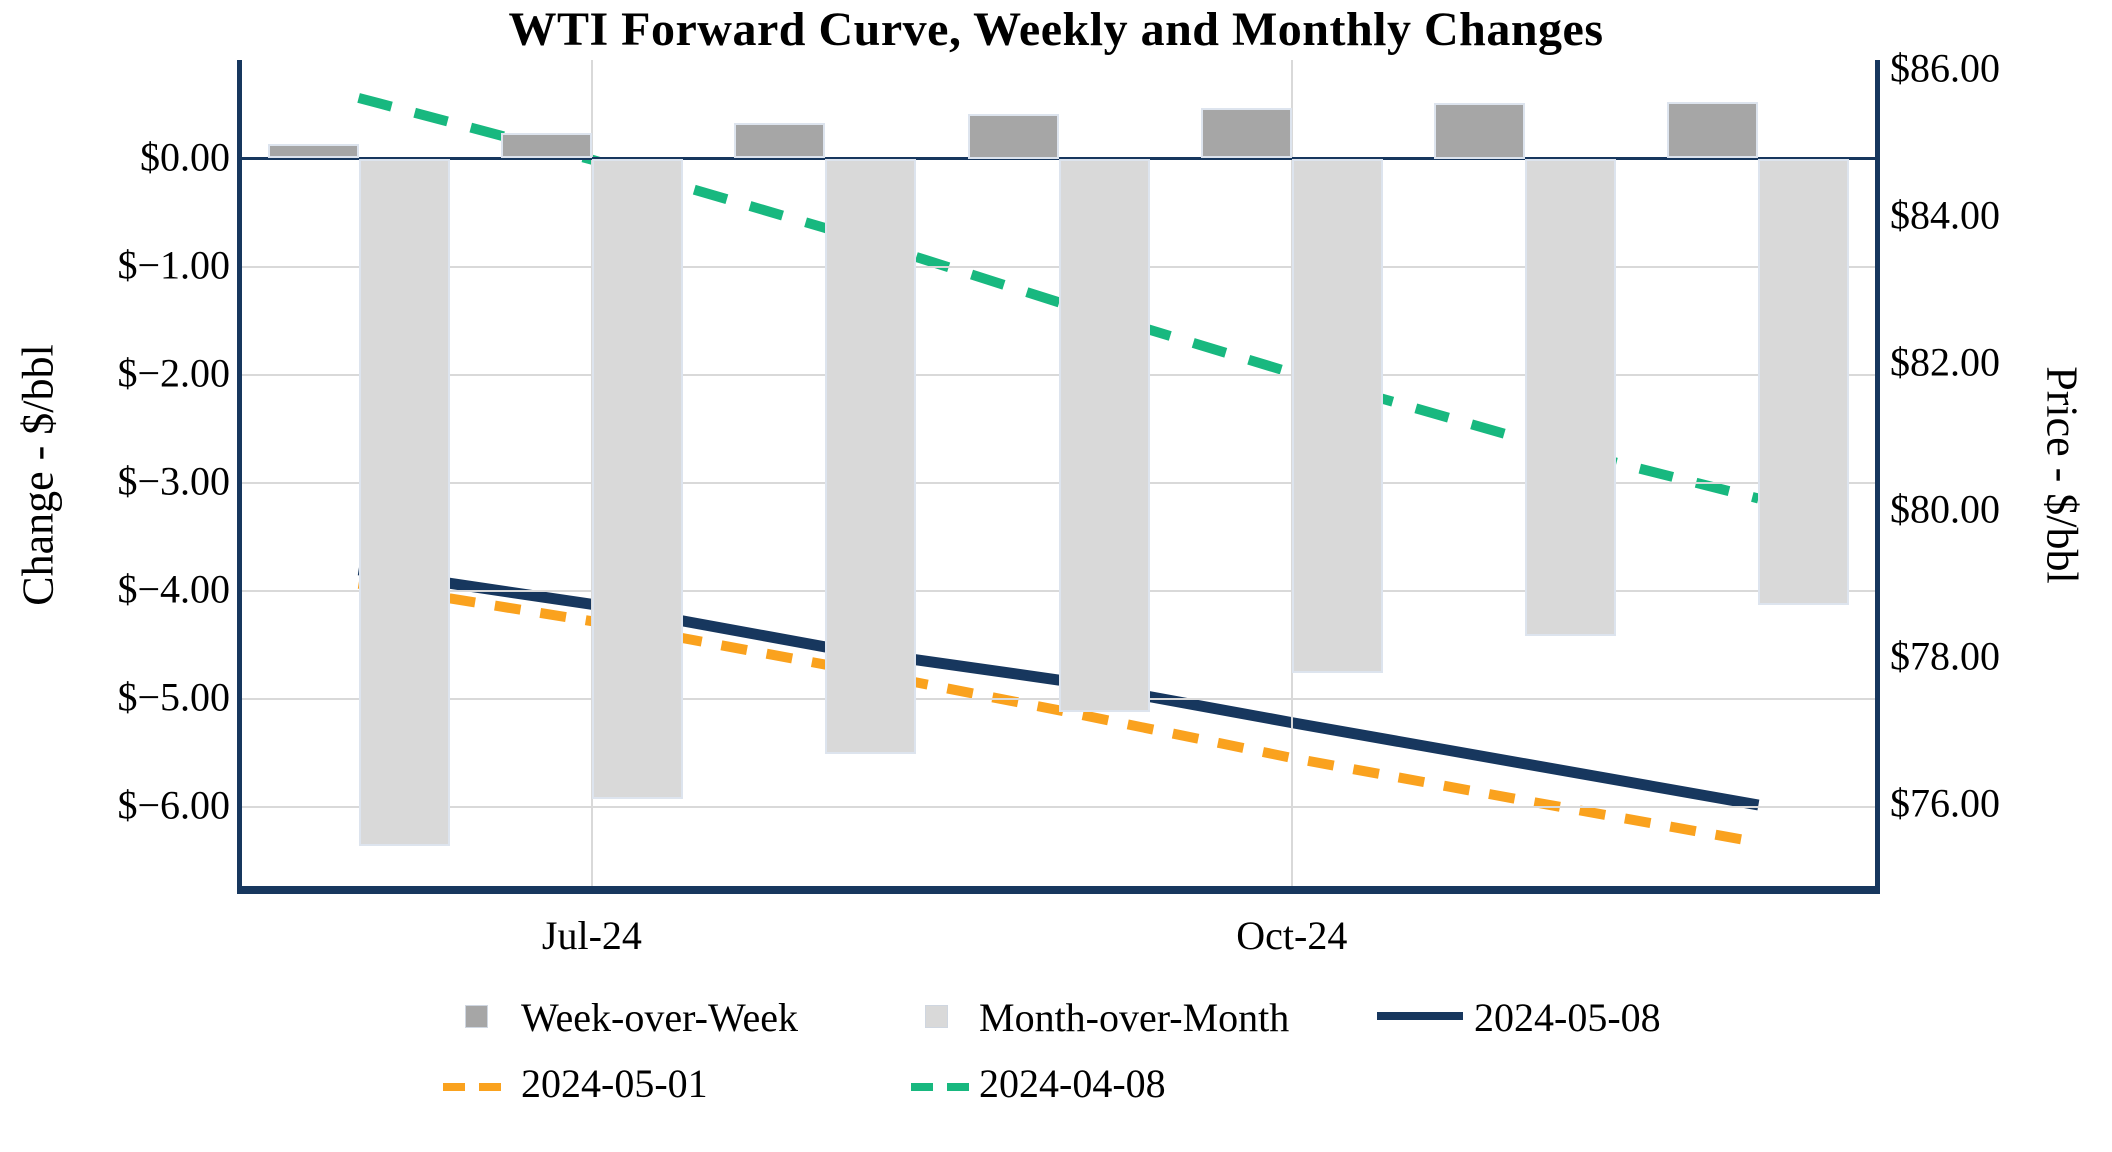 The width and height of the screenshot is (2112, 1152). Describe the element at coordinates (1567, 1017) in the screenshot. I see `legend-label-2024-05-08: 2024-05-08` at that location.